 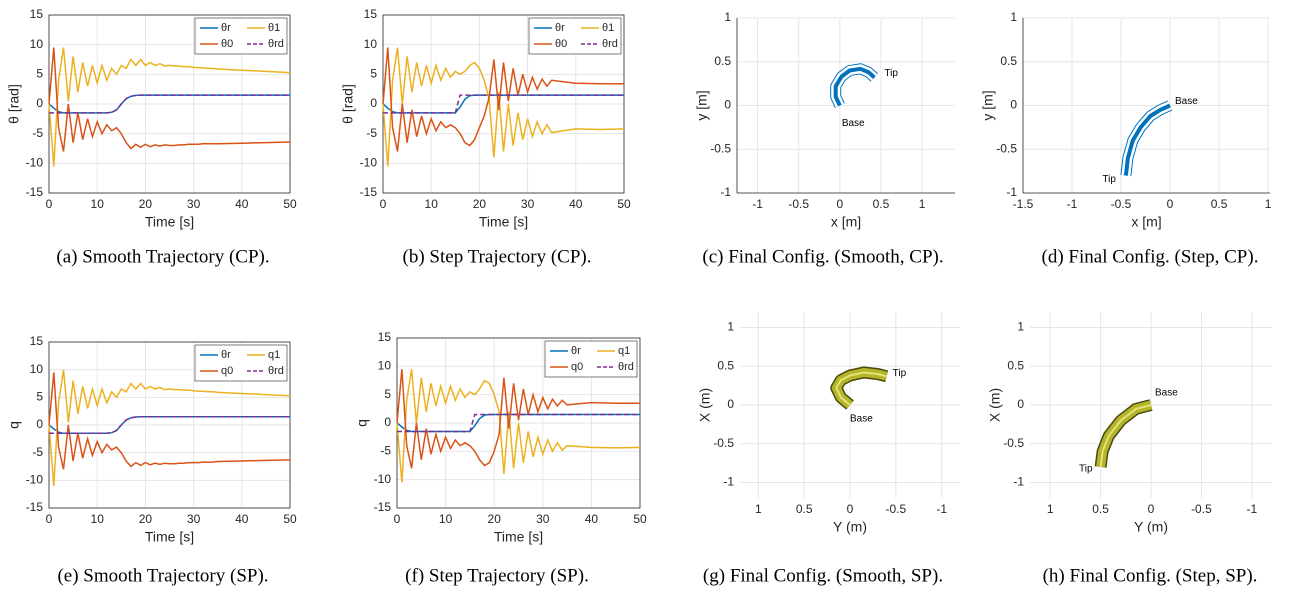 I want to click on caption: (g) Final Config. (Smooth, SP)., so click(x=823, y=575).